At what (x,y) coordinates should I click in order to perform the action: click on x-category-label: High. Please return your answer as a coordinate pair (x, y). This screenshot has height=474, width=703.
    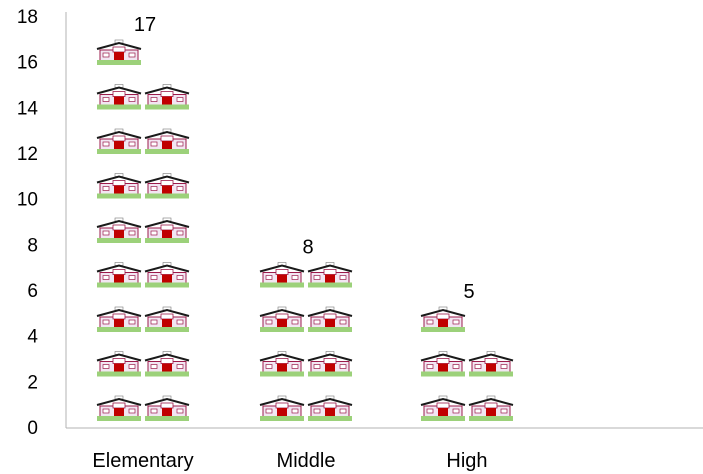
    Looking at the image, I should click on (466, 461).